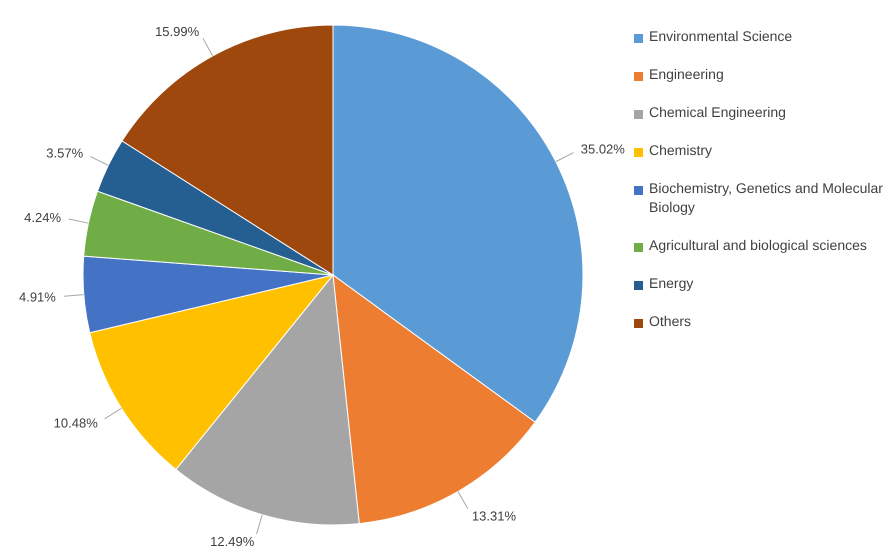 The width and height of the screenshot is (892, 556). I want to click on legend-label: Chemistry, so click(680, 150).